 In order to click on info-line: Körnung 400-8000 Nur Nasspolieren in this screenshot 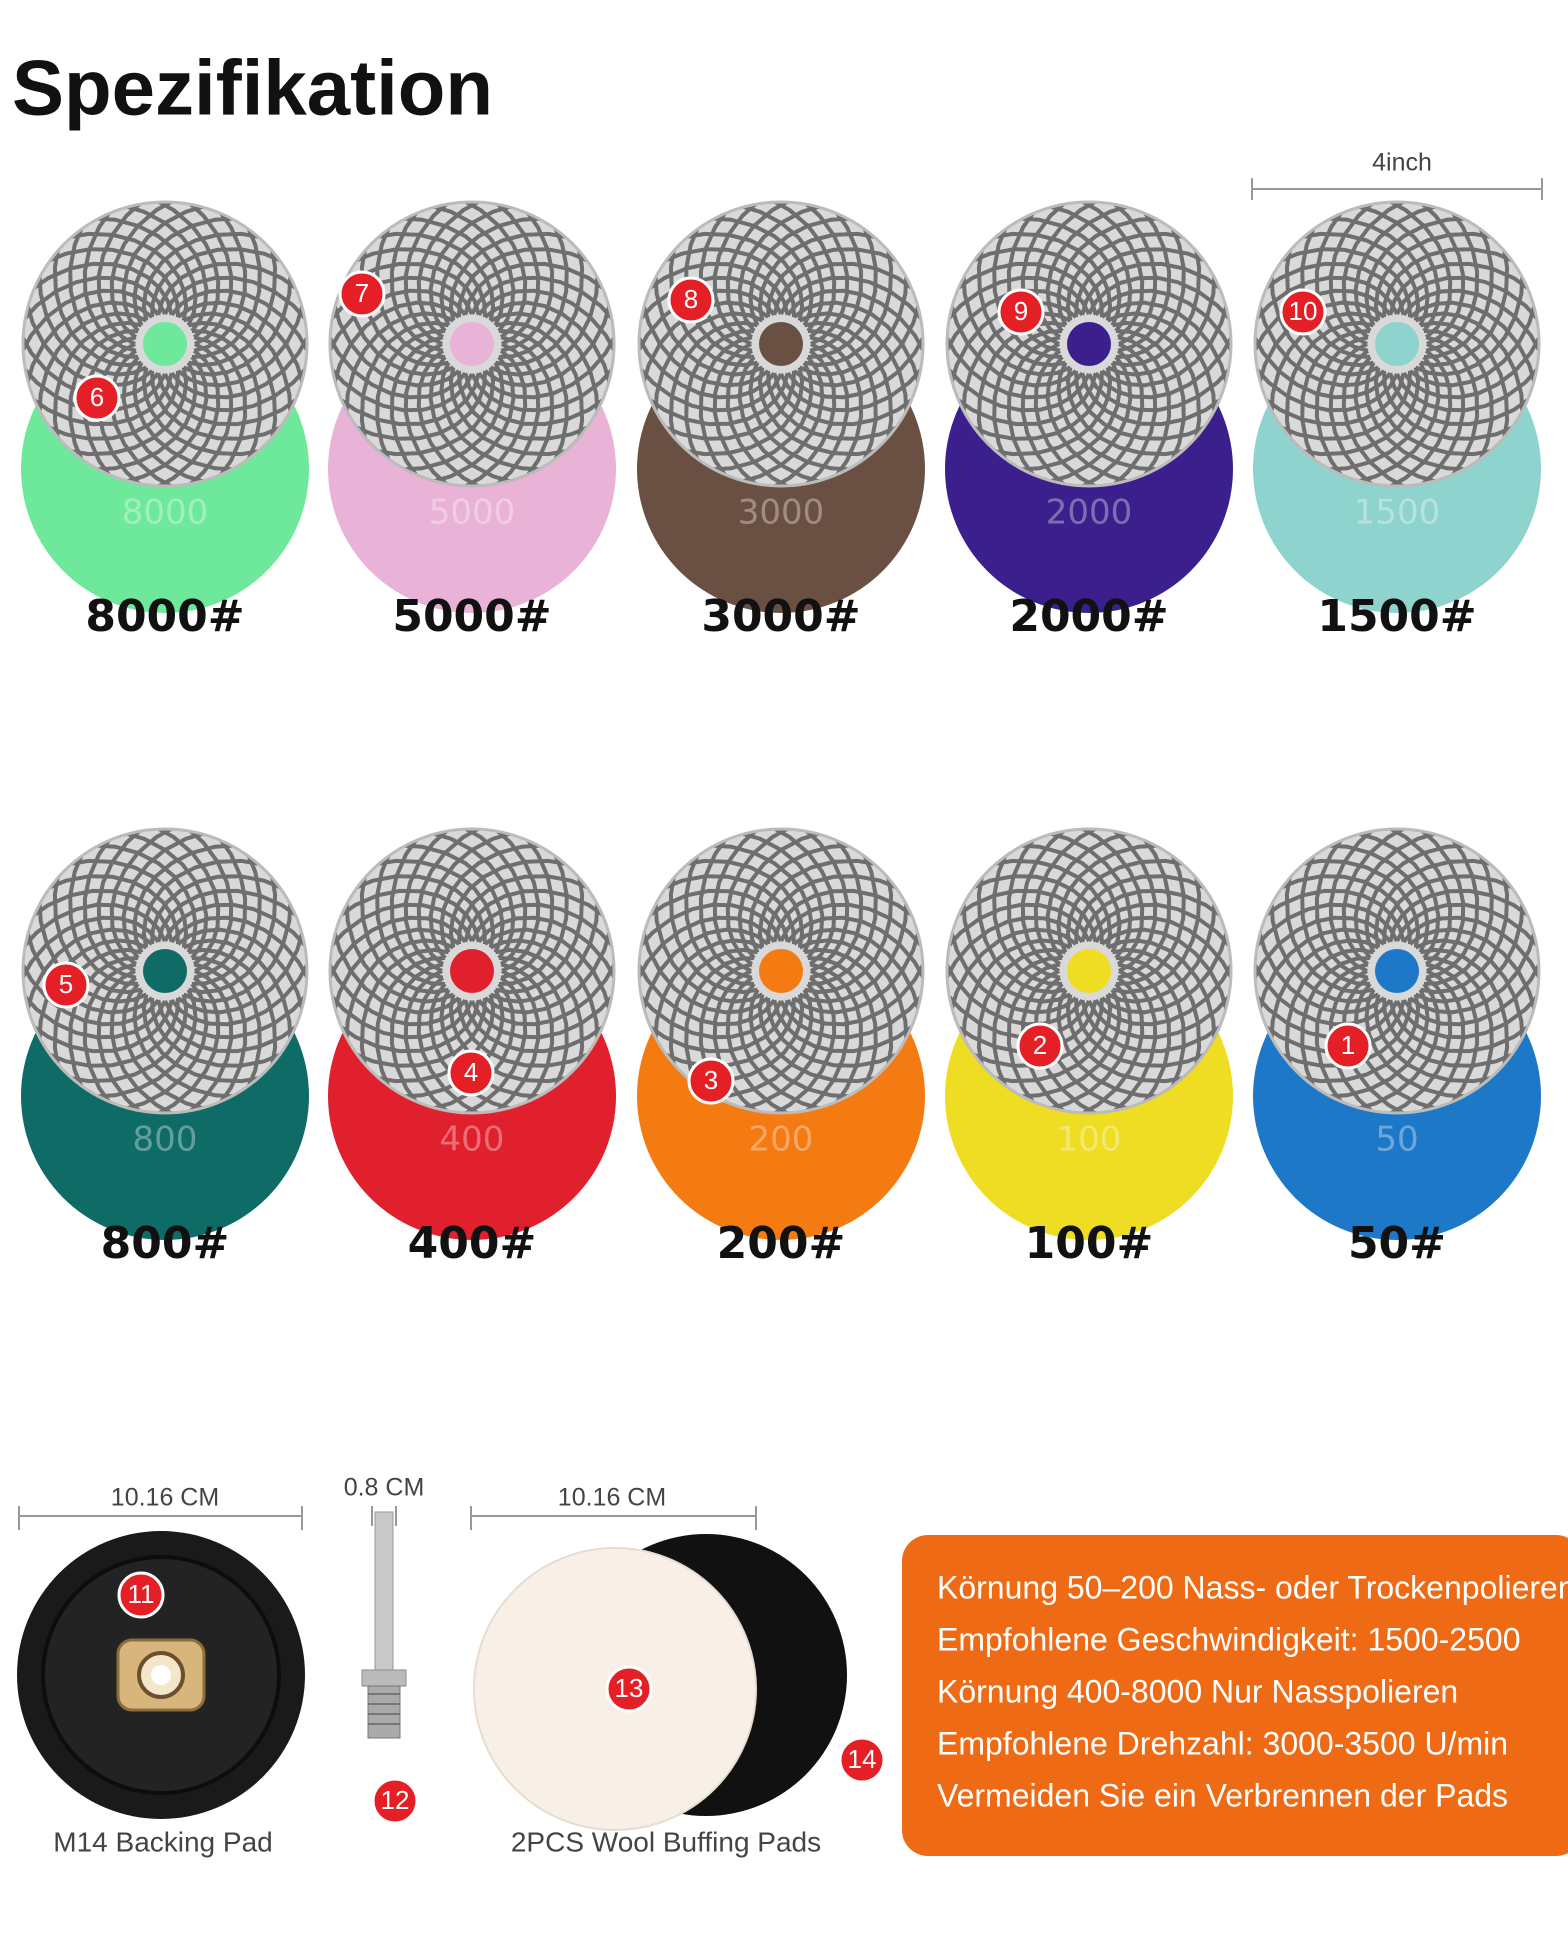, I will do `click(1197, 1691)`.